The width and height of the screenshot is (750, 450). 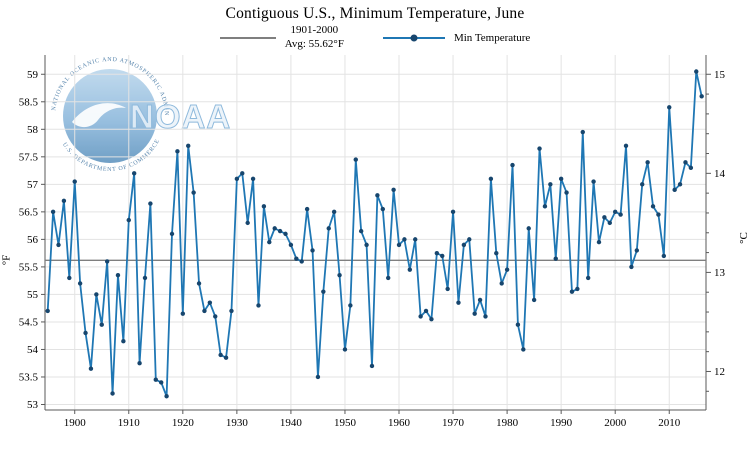 I want to click on svg-text: 1960, so click(x=399, y=423).